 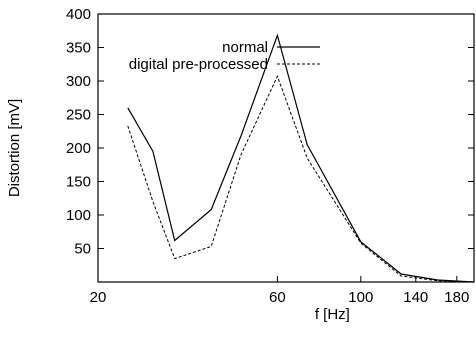 What do you see at coordinates (78, 115) in the screenshot?
I see `y-tick-label: 250` at bounding box center [78, 115].